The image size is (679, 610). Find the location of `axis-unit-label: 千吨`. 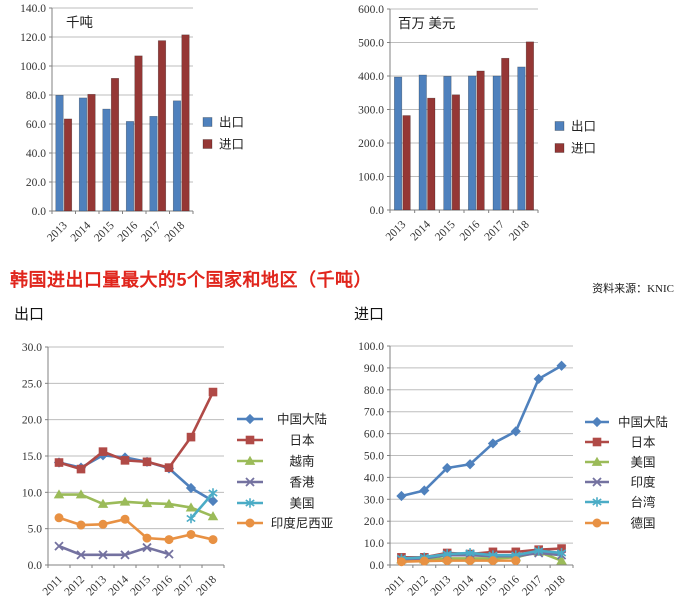

axis-unit-label: 千吨 is located at coordinates (79, 22).